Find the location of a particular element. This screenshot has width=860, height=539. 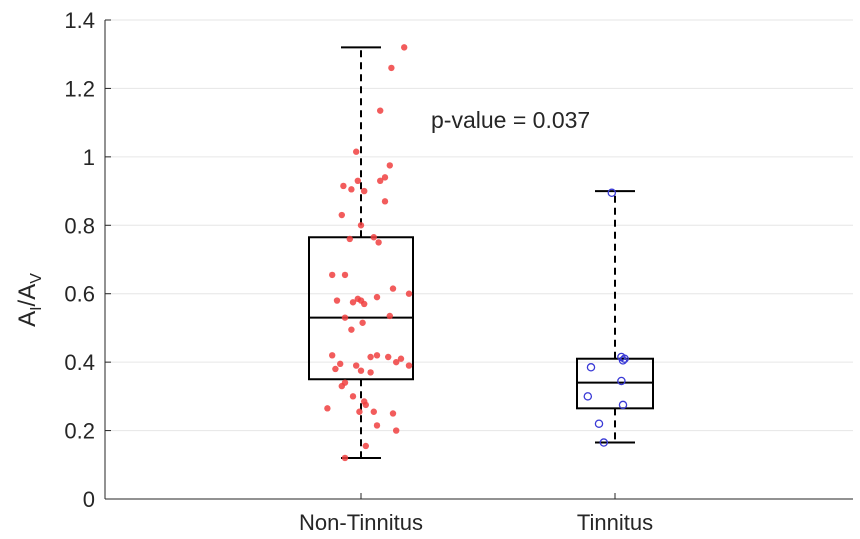

x-tick-label: Non-Tinnitus is located at coordinates (361, 522).